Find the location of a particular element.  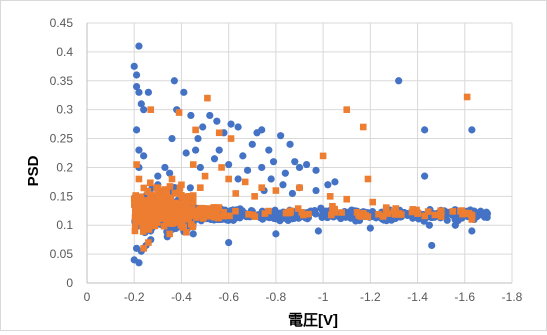

y-tick-label: 0.4 is located at coordinates (64, 52).